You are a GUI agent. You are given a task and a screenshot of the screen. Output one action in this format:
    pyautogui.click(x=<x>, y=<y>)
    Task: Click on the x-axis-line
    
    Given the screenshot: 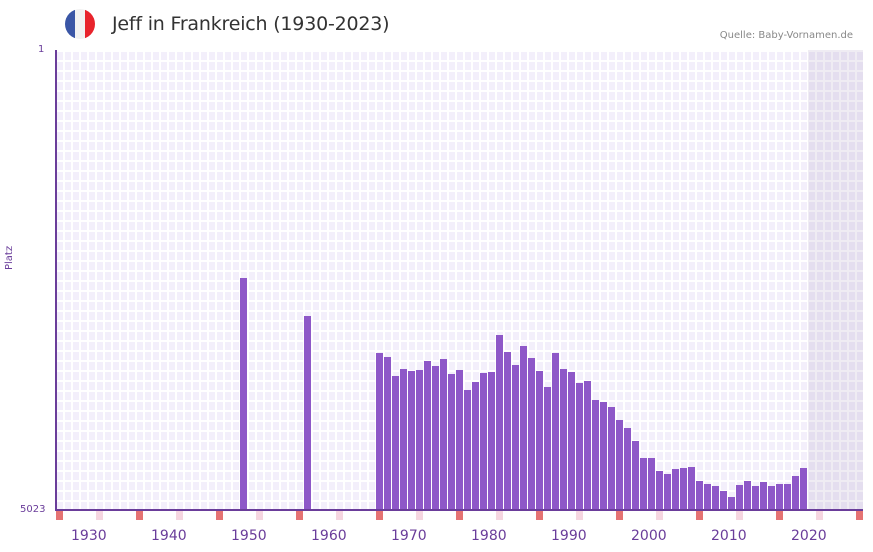 What is the action you would take?
    pyautogui.click(x=459, y=510)
    